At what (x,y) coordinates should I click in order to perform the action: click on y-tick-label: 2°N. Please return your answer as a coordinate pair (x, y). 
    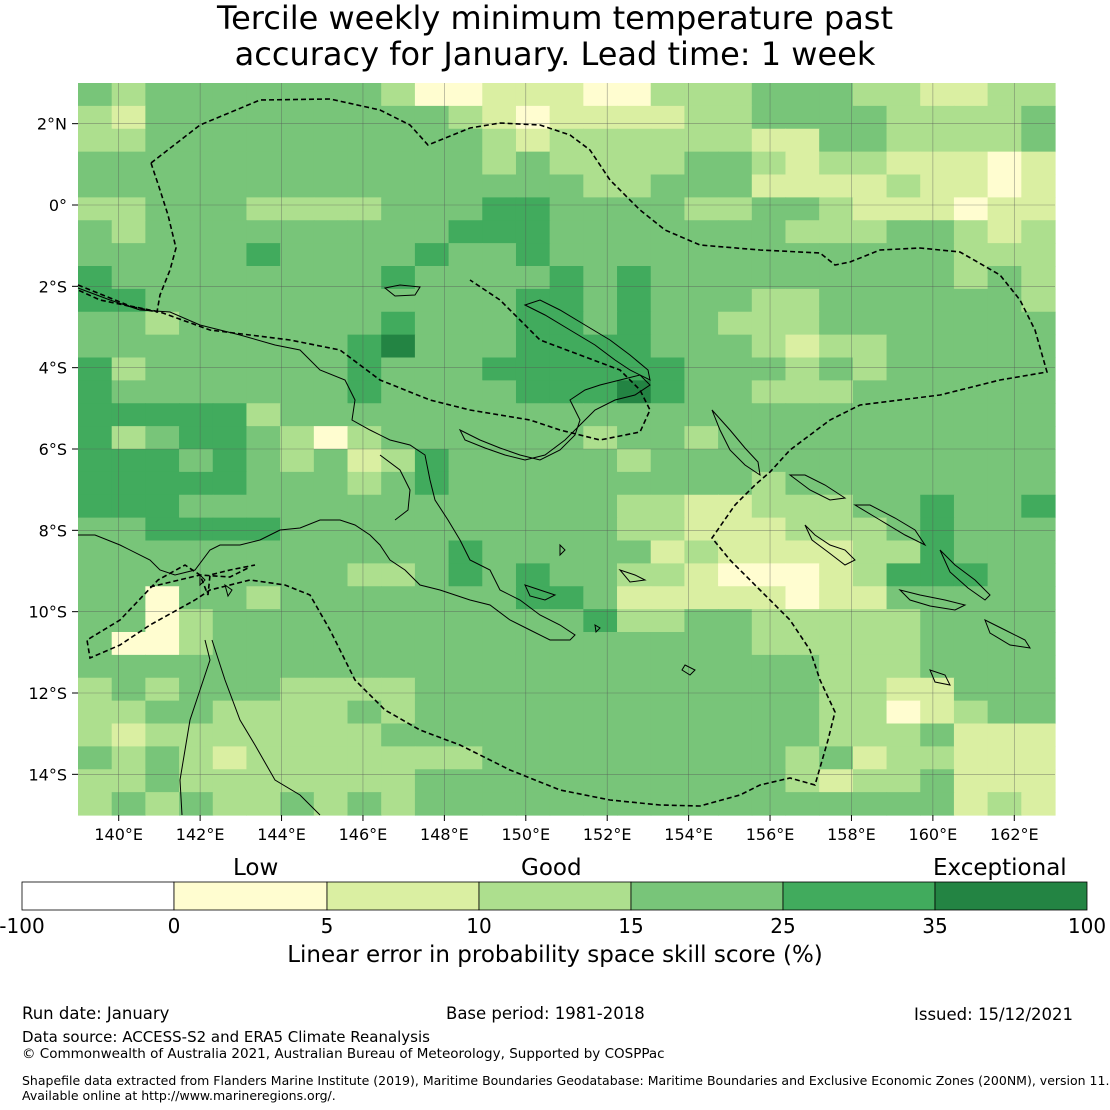
    Looking at the image, I should click on (52, 124).